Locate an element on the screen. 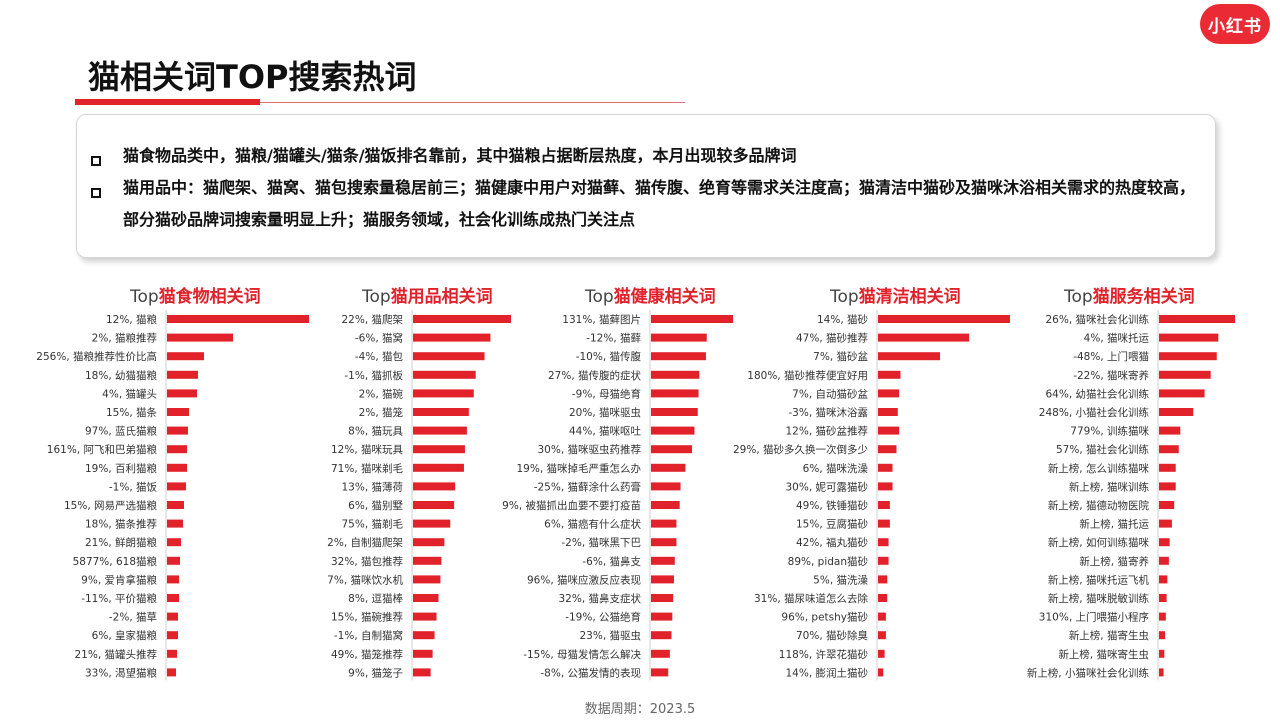 The width and height of the screenshot is (1280, 720). category-label: 180%, 猫砂推荐便宜好用 is located at coordinates (807, 375).